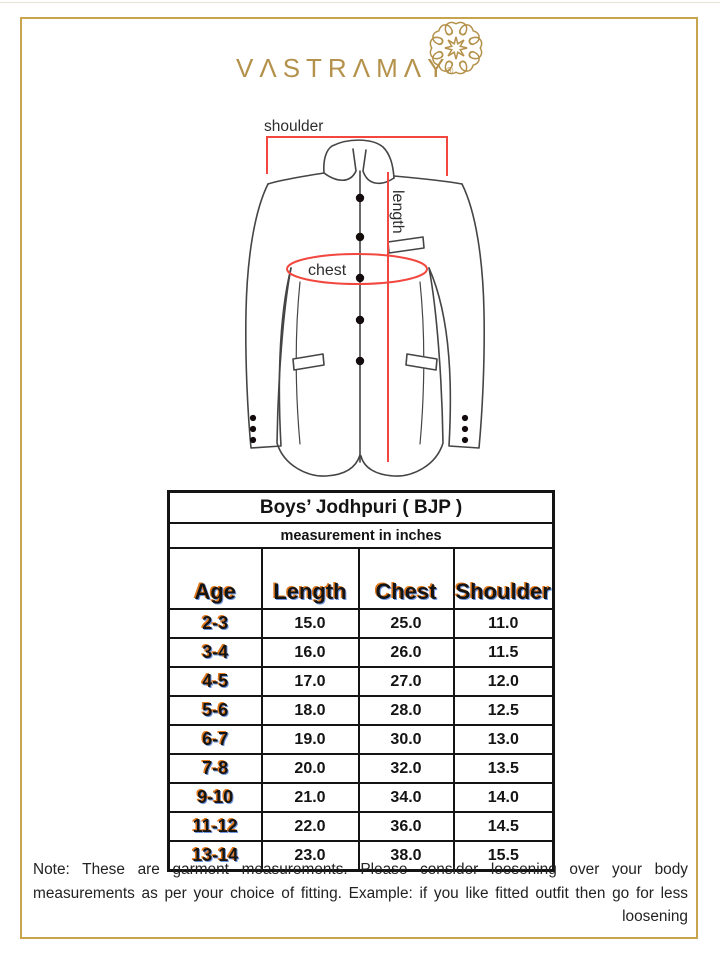  Describe the element at coordinates (308, 362) in the screenshot. I see `hip-pocket-left` at that location.